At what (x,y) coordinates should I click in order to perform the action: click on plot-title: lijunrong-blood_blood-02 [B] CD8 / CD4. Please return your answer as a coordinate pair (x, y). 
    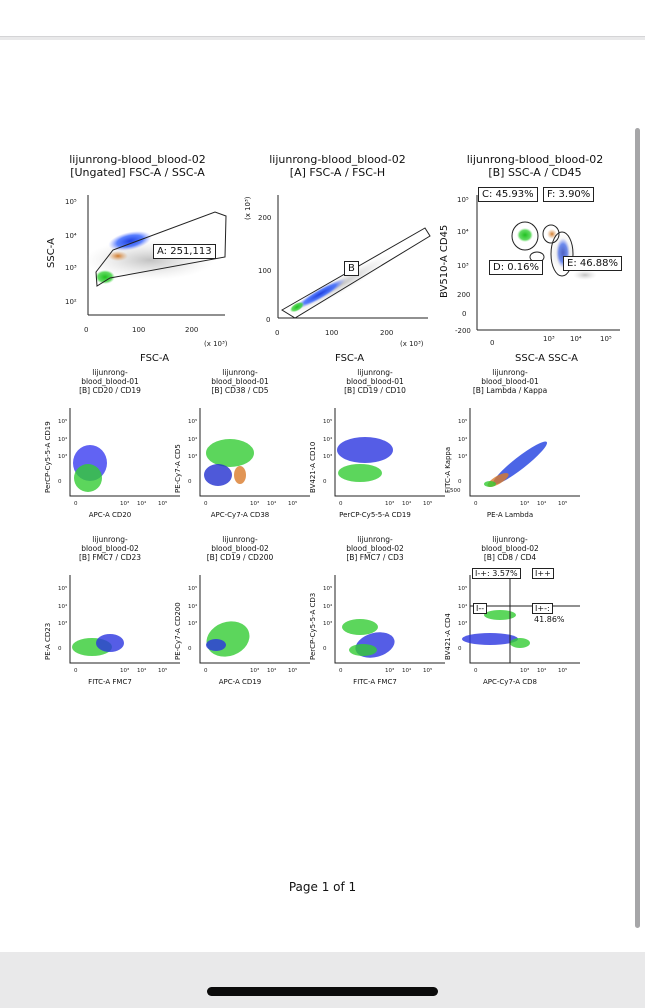
    Looking at the image, I should click on (510, 548).